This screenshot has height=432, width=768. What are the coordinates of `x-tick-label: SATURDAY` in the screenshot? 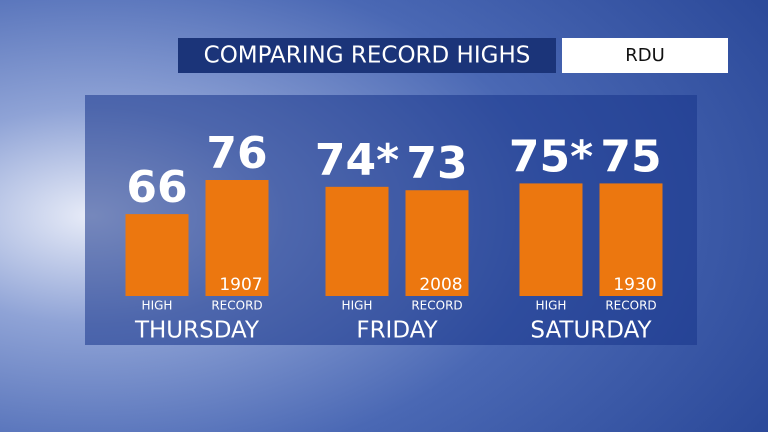 It's located at (591, 331).